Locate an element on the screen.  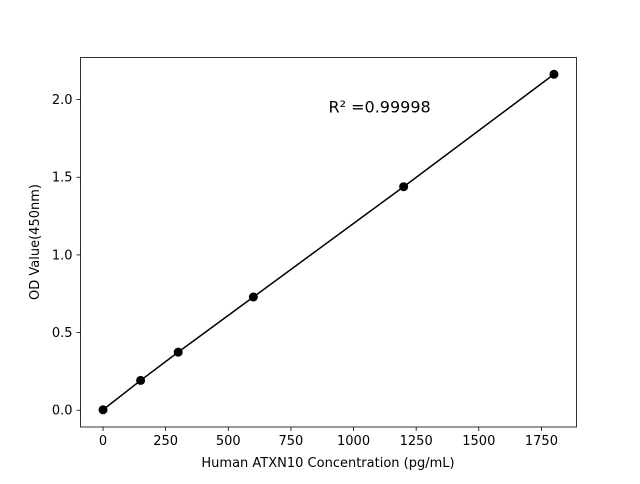
y-tick-label: 1.5 is located at coordinates (62, 178).